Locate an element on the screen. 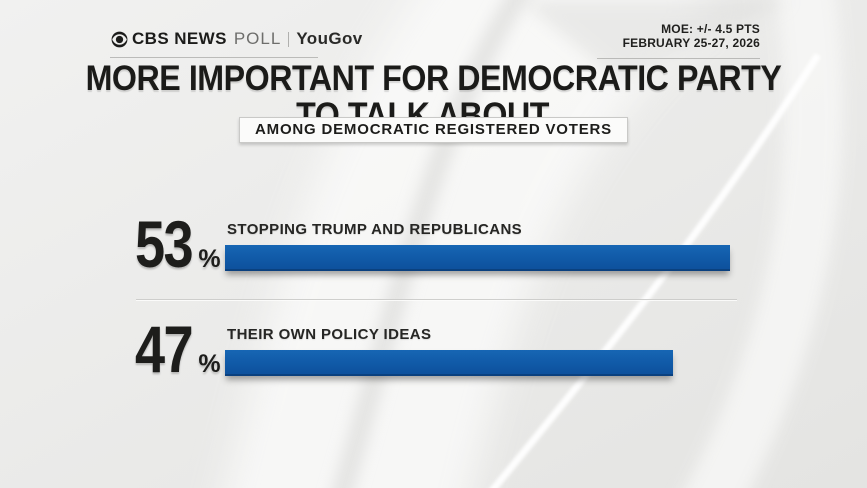  margin-of-error: MOE: +/- 4.5 PTS is located at coordinates (710, 29).